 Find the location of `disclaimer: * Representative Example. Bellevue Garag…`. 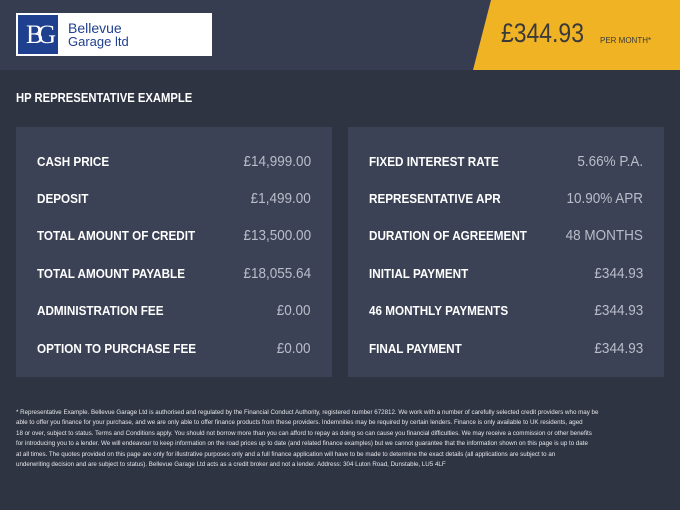

disclaimer: * Representative Example. Bellevue Garag… is located at coordinates (316, 439).